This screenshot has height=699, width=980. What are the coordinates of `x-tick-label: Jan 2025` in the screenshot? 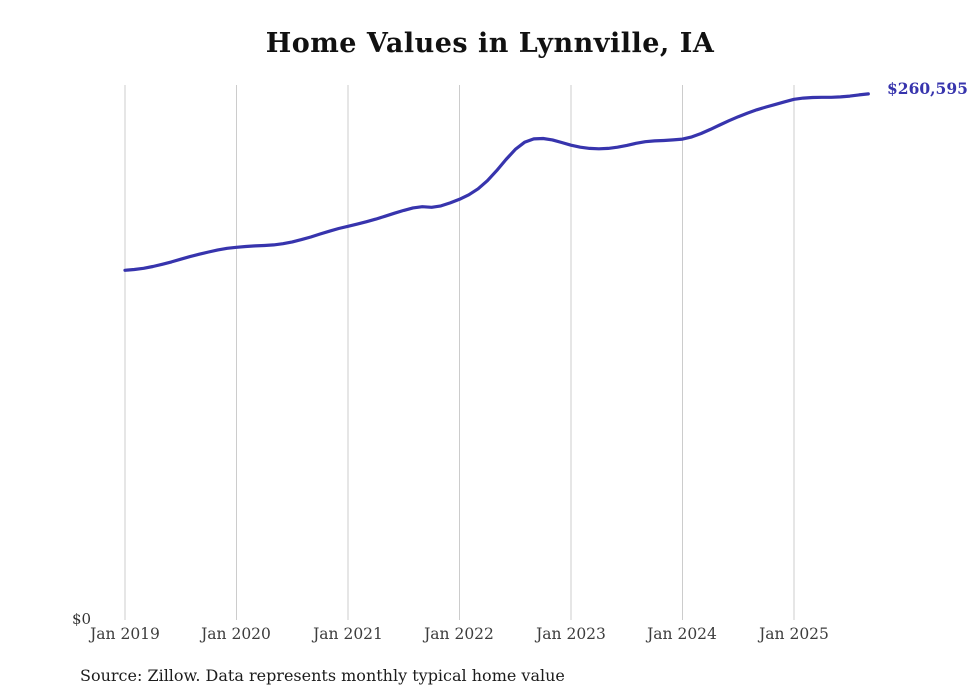 It's located at (794, 634).